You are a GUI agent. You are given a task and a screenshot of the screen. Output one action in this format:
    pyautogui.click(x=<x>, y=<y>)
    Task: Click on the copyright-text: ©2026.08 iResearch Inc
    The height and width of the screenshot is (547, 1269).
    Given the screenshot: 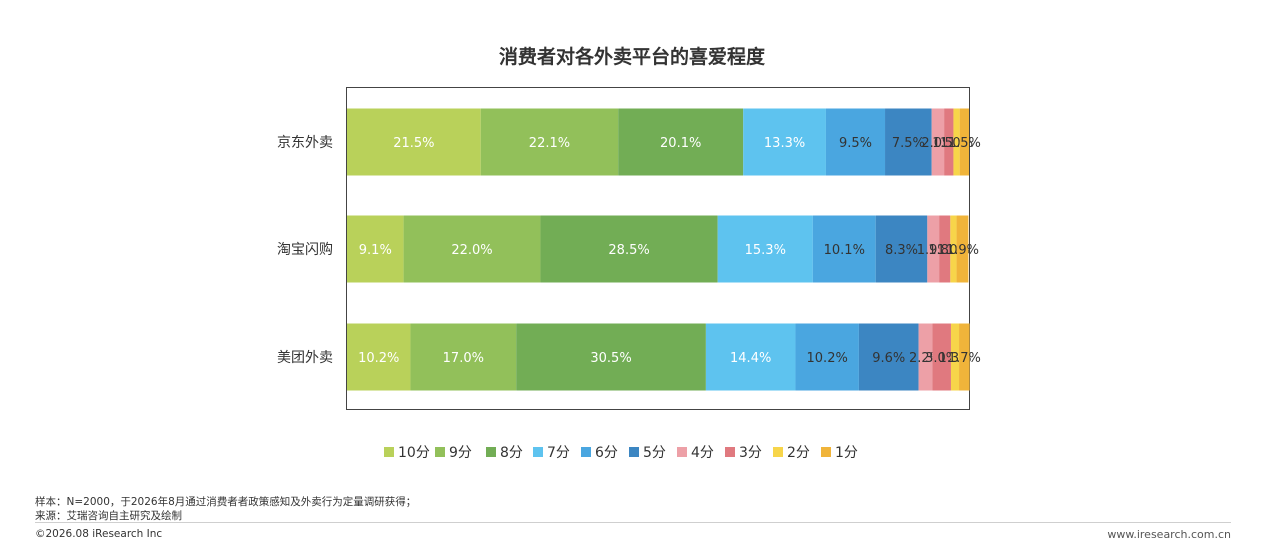 What is the action you would take?
    pyautogui.click(x=99, y=534)
    